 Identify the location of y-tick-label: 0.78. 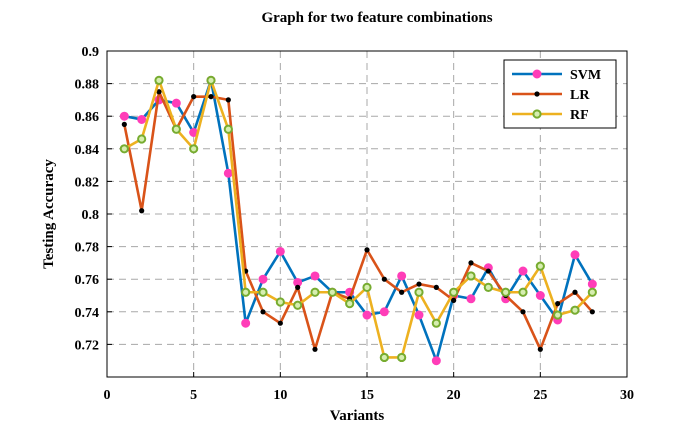
(87, 248).